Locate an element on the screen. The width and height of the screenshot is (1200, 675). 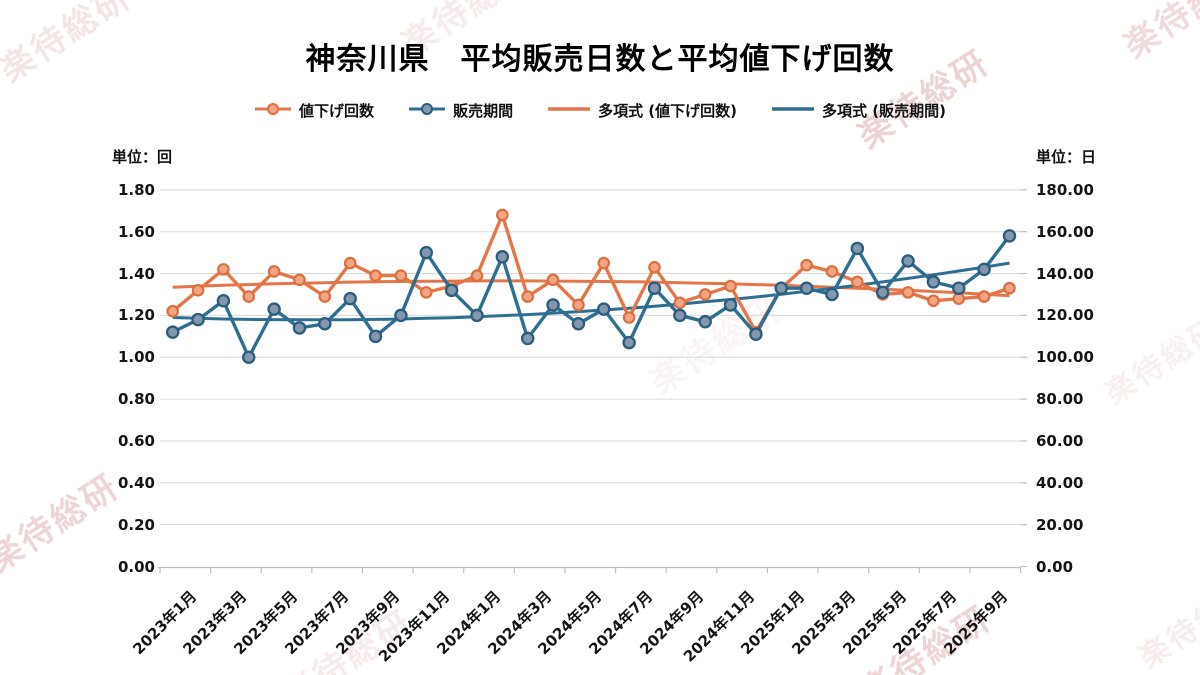
legend-label: 多項式 (値下げ回数) is located at coordinates (668, 111).